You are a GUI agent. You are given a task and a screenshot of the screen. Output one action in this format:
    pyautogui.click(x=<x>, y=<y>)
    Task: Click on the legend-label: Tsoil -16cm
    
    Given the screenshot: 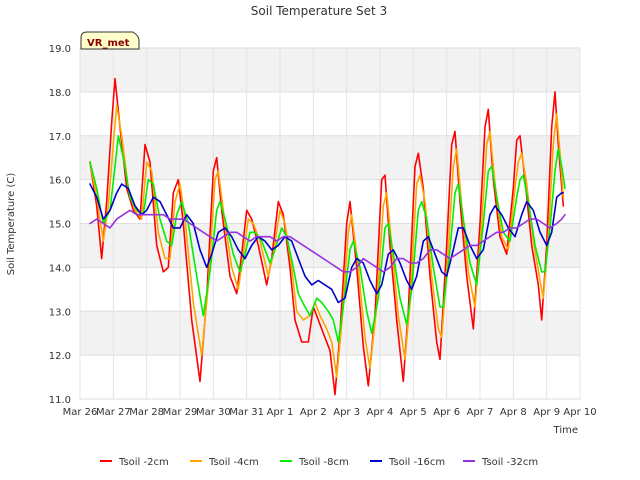 What is the action you would take?
    pyautogui.click(x=416, y=462)
    